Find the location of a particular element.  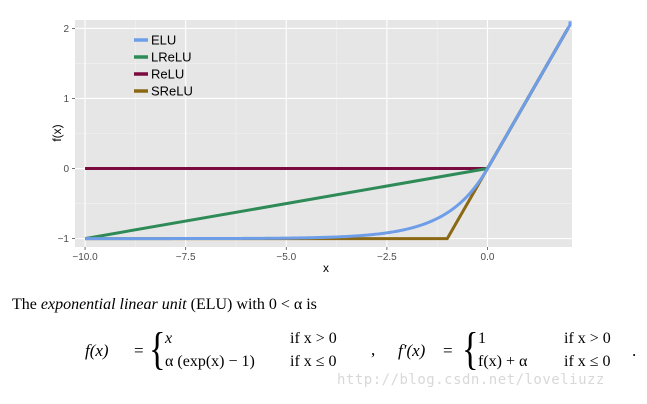

formula-fprime-brace: { is located at coordinates (470, 348).